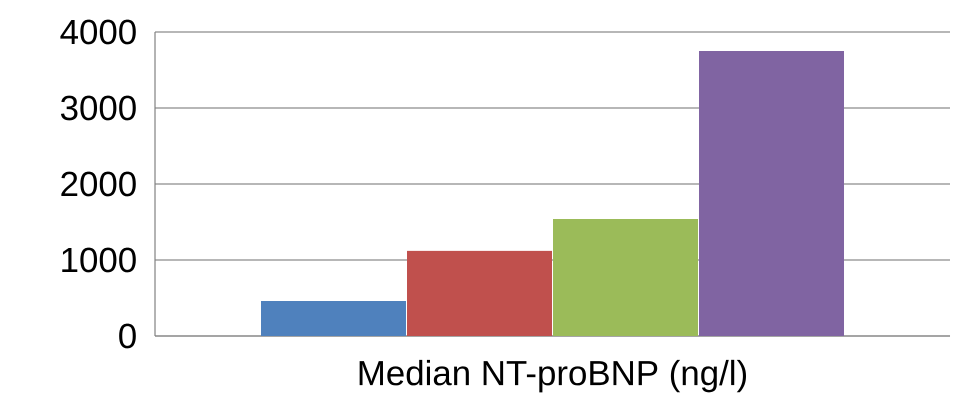 The image size is (954, 420). What do you see at coordinates (98, 184) in the screenshot?
I see `y-tick-label: 2000` at bounding box center [98, 184].